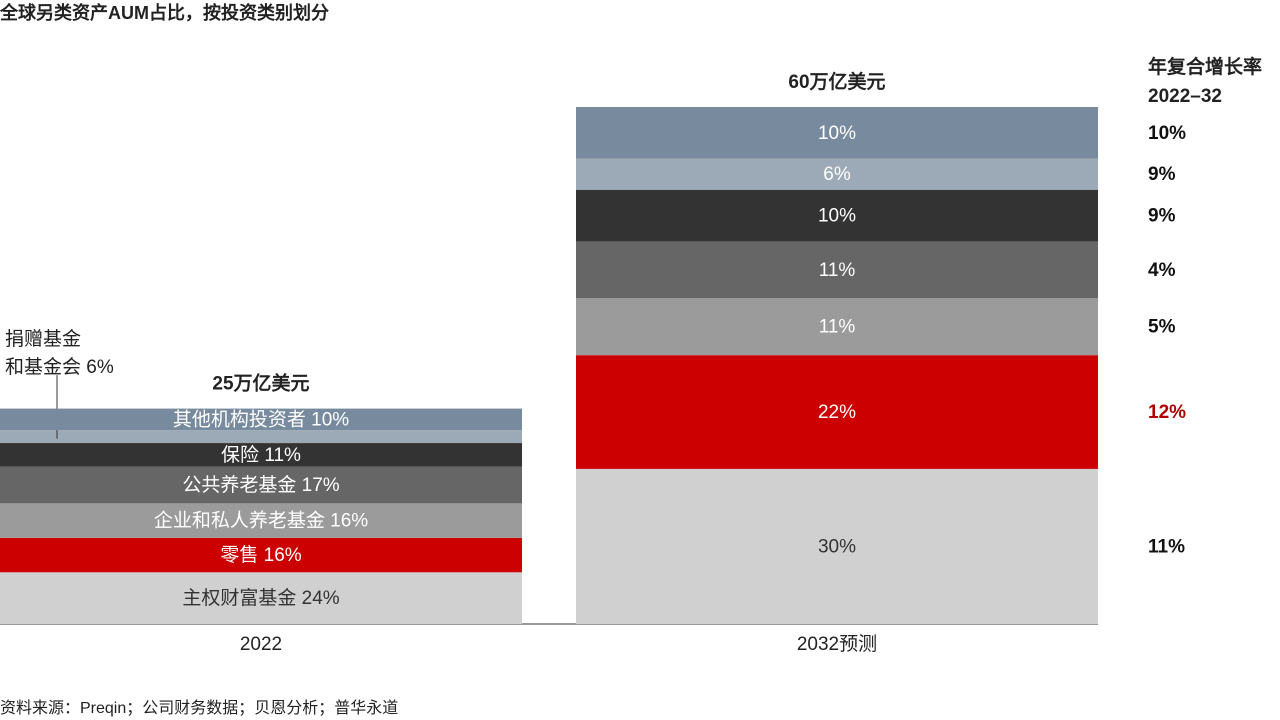  What do you see at coordinates (1162, 327) in the screenshot?
I see `growth-rate: 5%` at bounding box center [1162, 327].